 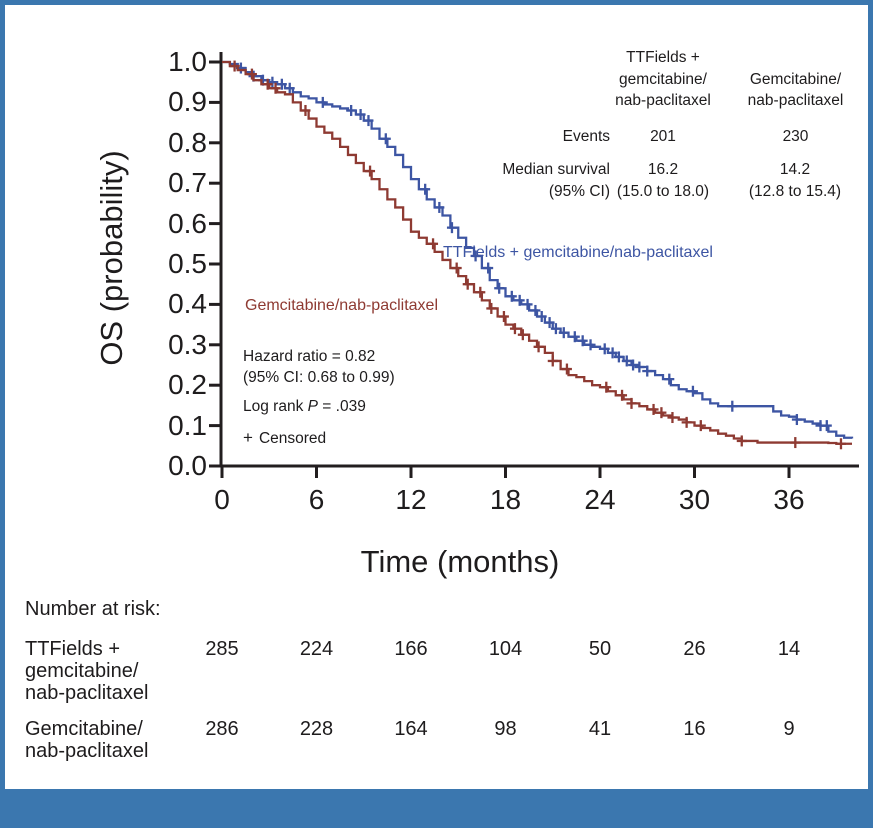 What do you see at coordinates (600, 649) in the screenshot?
I see `risk-value: 50` at bounding box center [600, 649].